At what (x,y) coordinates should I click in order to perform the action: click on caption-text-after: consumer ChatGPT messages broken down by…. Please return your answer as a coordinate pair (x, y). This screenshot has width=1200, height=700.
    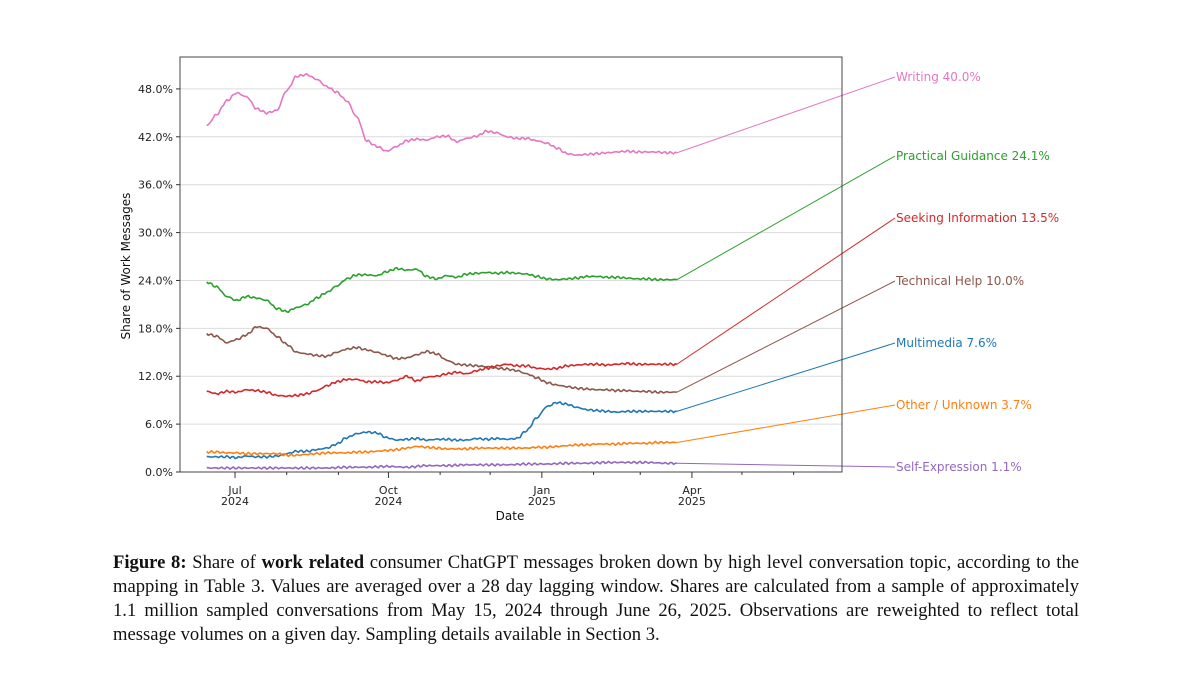
    Looking at the image, I should click on (596, 598).